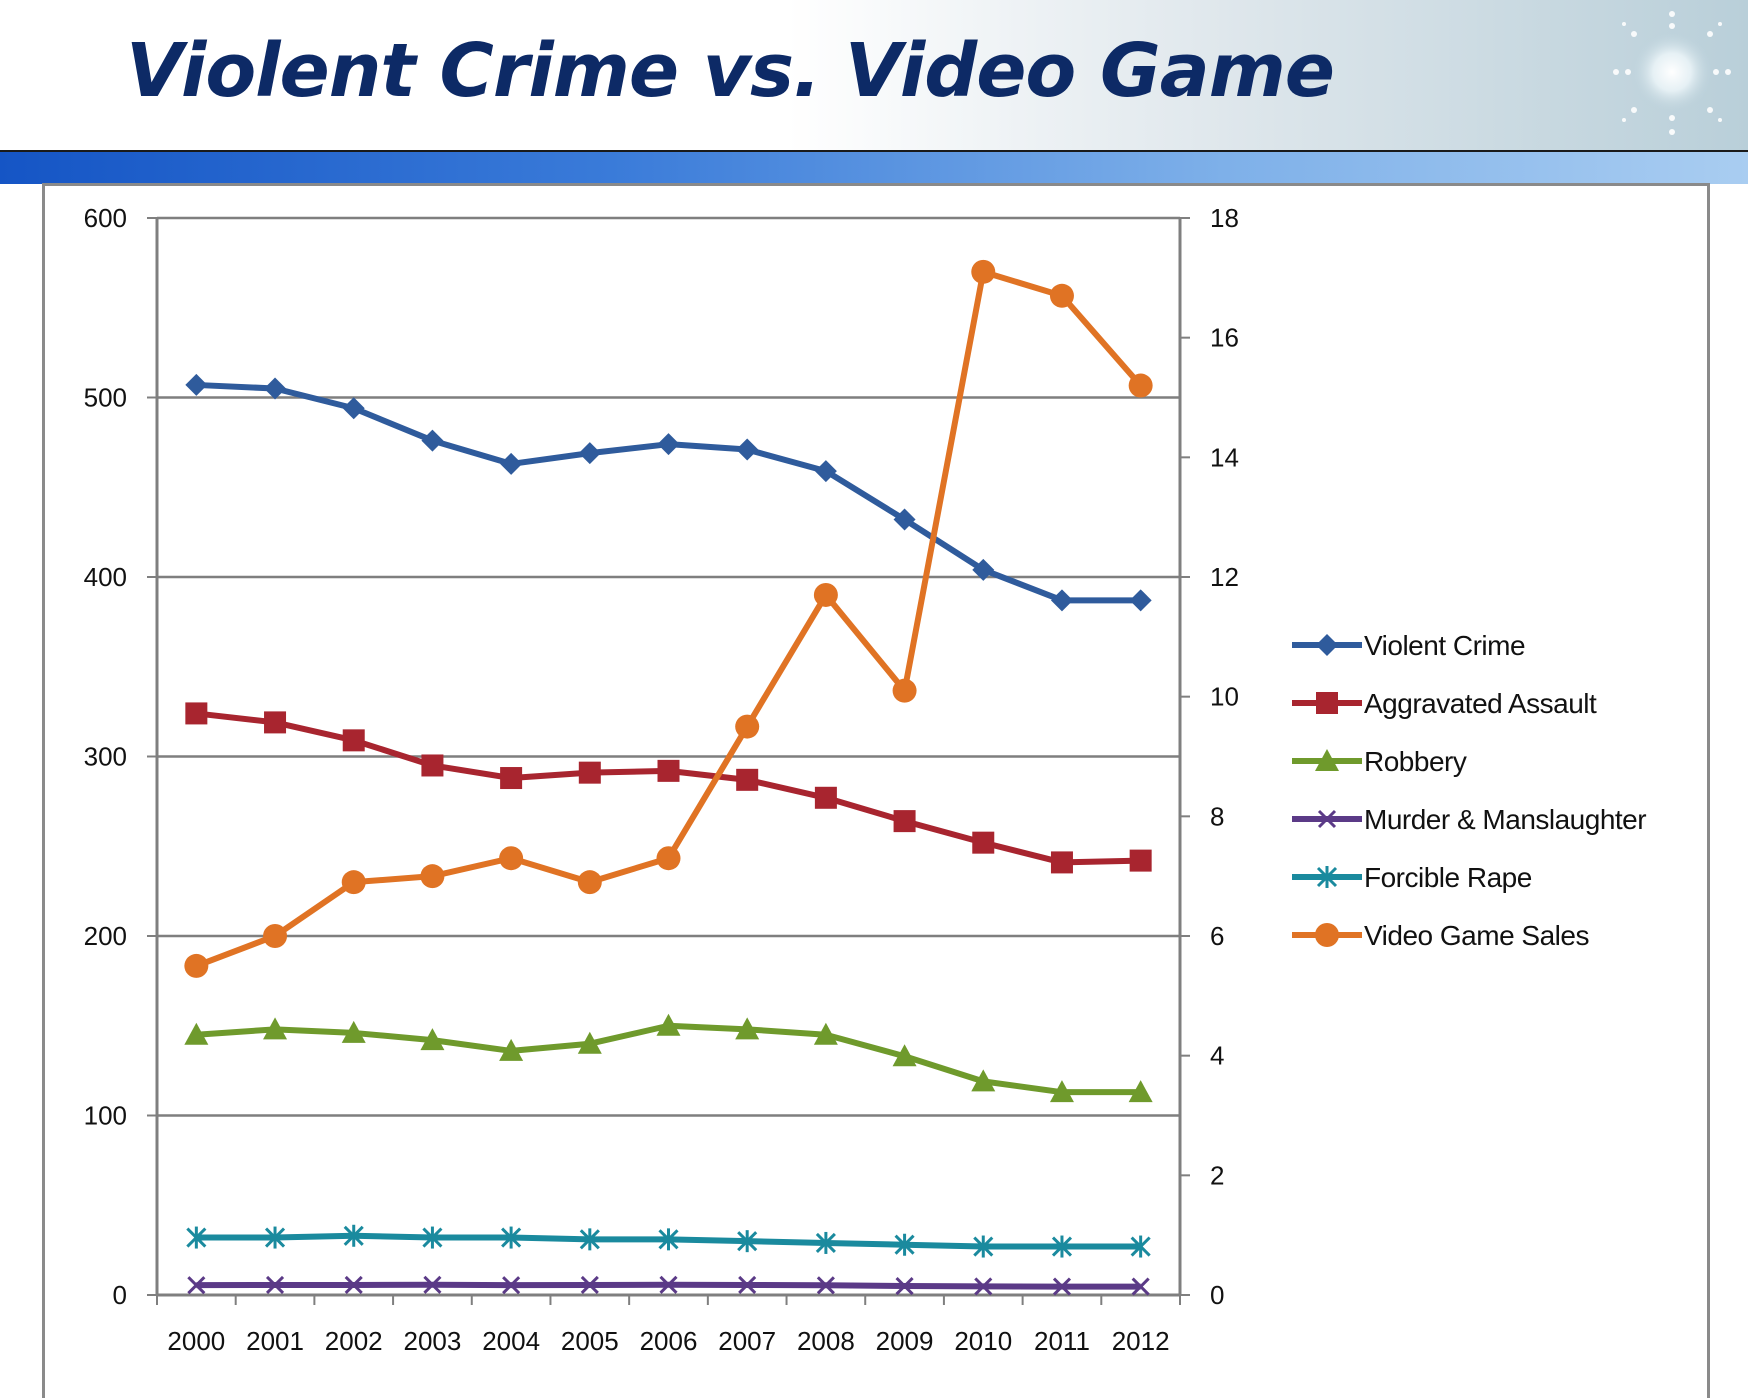 This screenshot has height=1398, width=1748. What do you see at coordinates (983, 1246) in the screenshot?
I see `point-forcible-rape-2010` at bounding box center [983, 1246].